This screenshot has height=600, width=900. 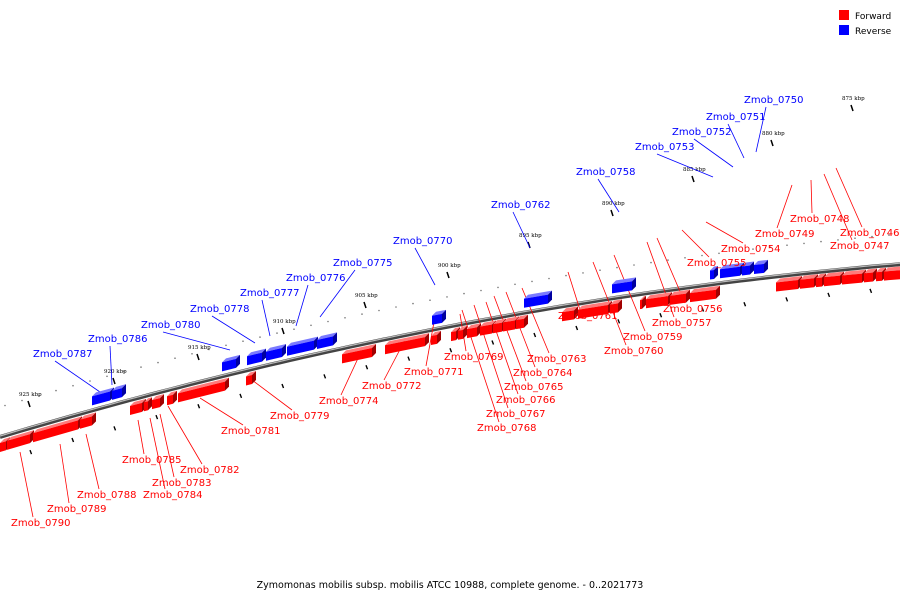 What do you see at coordinates (182, 483) in the screenshot?
I see `gene-label-zmob-0783: Zmob_0783` at bounding box center [182, 483].